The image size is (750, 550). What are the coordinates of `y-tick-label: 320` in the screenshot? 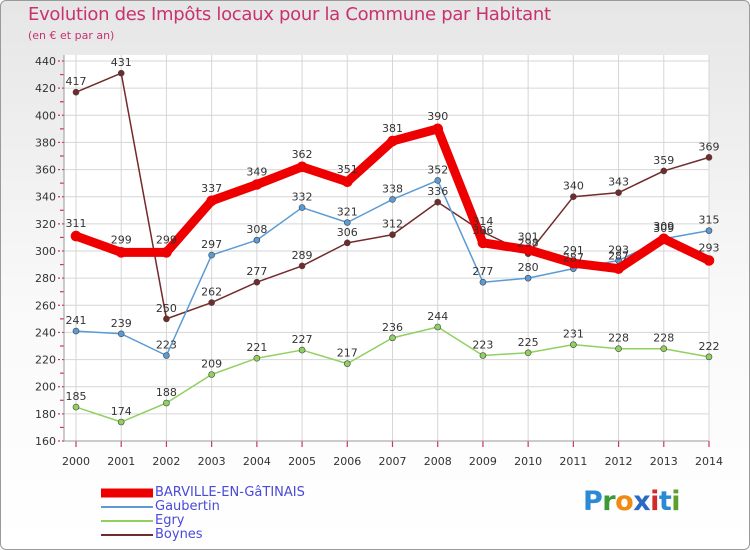 It's located at (45, 224).